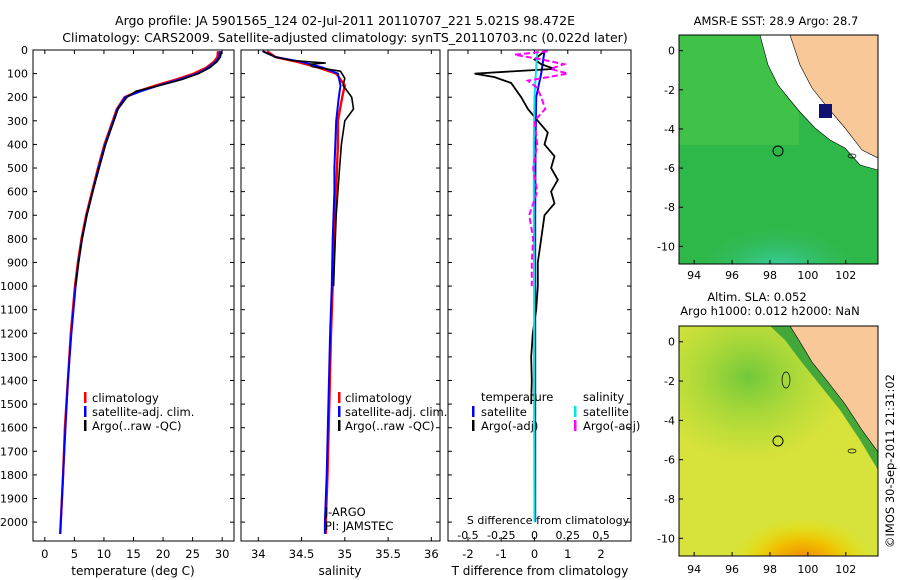 This screenshot has width=900, height=580. What do you see at coordinates (501, 535) in the screenshot?
I see `top-x-tick-label: -0.25` at bounding box center [501, 535].